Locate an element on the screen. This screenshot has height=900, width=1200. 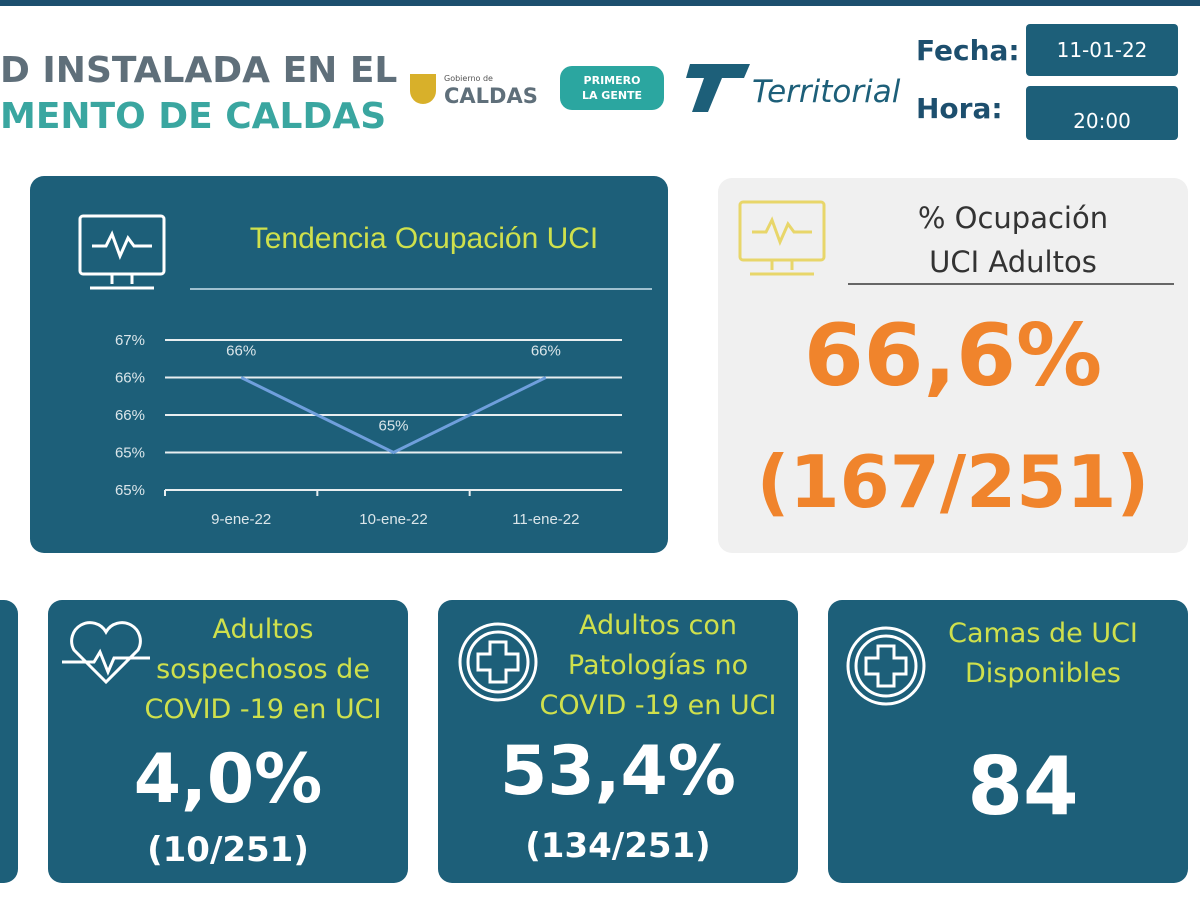
data-label: 65% is located at coordinates (393, 426).